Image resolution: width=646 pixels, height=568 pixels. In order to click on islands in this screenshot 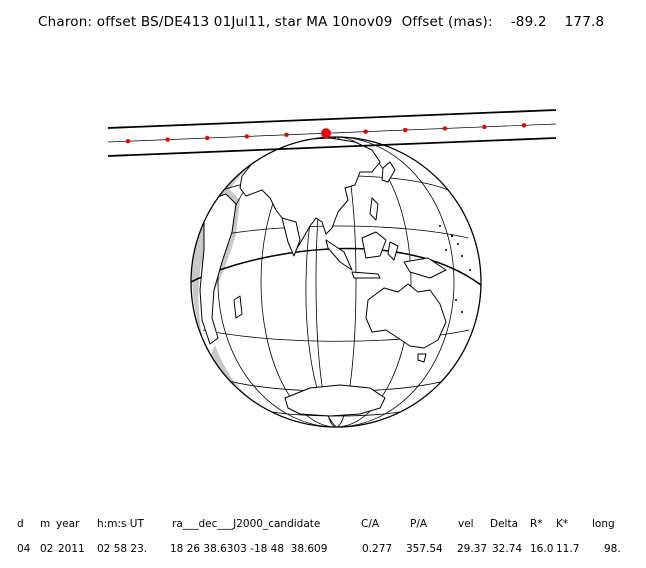, I will do `click(455, 269)`.